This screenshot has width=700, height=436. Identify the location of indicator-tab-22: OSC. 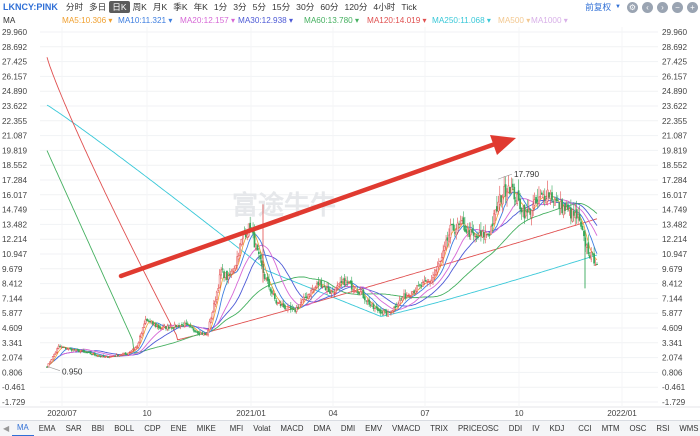
(638, 428).